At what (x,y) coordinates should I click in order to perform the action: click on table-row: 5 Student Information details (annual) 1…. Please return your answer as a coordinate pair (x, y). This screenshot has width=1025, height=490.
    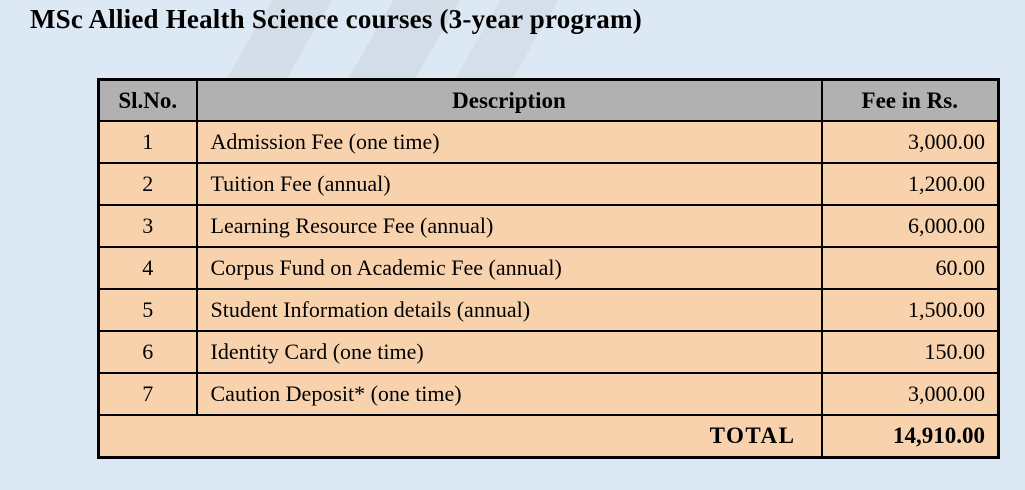
    Looking at the image, I should click on (548, 310).